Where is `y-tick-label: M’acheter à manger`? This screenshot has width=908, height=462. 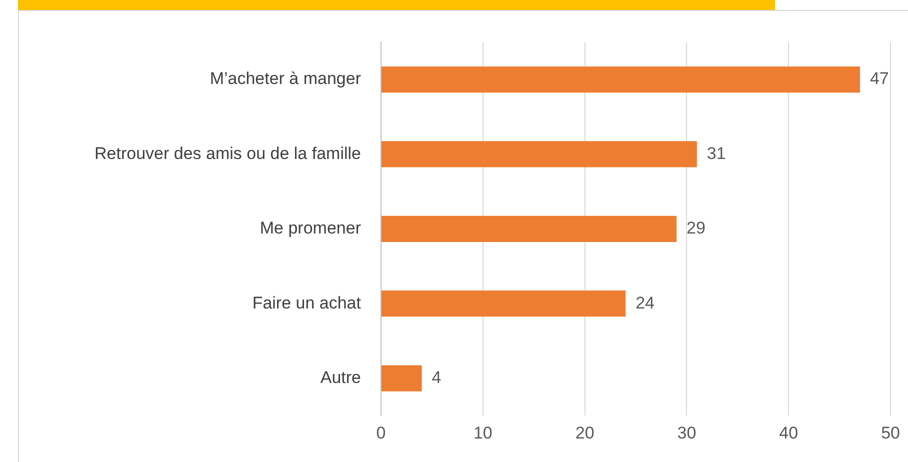 y-tick-label: M’acheter à manger is located at coordinates (286, 78).